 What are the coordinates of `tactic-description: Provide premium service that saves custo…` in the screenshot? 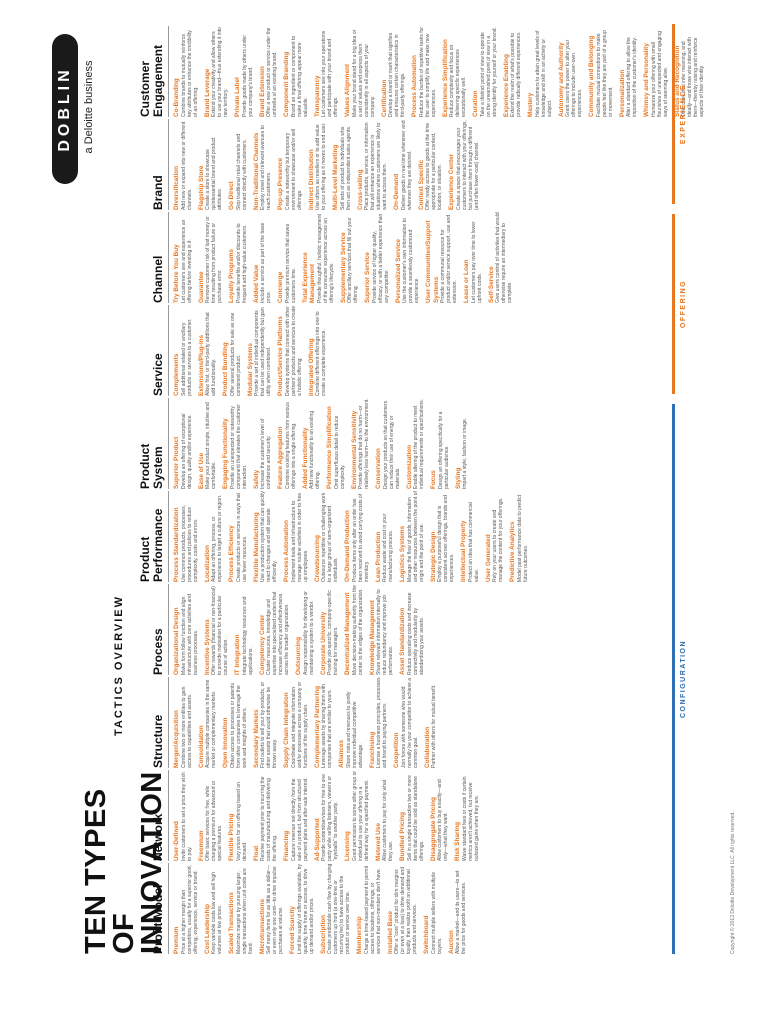 It's located at (290, 263).